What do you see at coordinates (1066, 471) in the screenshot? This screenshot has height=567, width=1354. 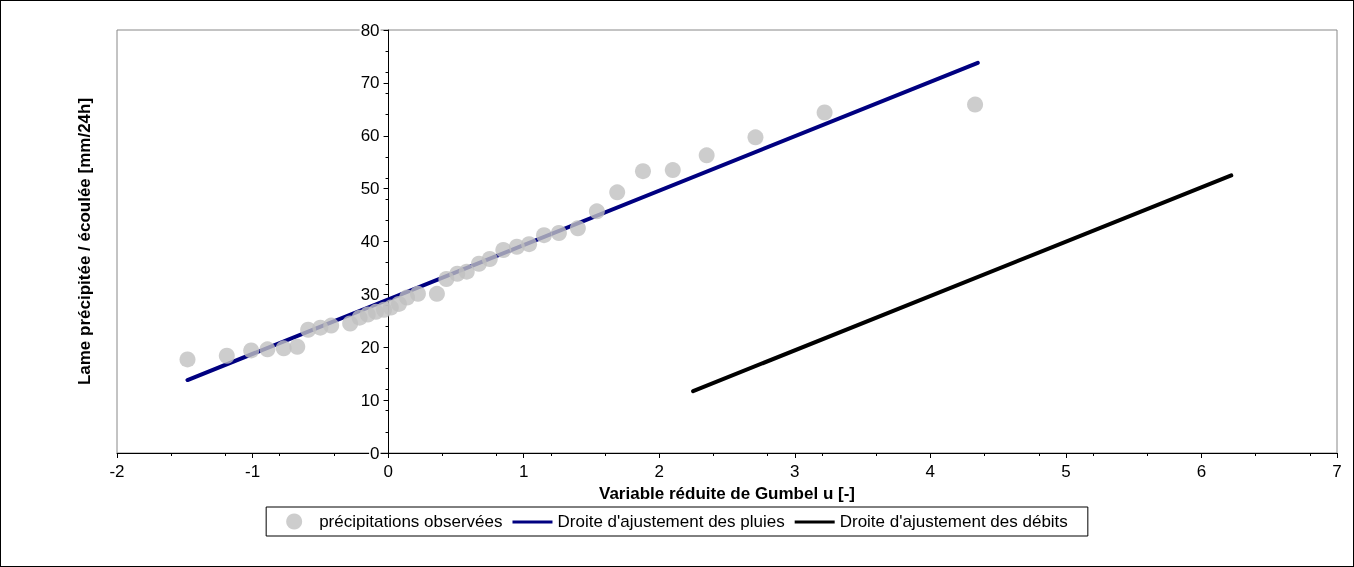 I see `x-tick-label: 5` at bounding box center [1066, 471].